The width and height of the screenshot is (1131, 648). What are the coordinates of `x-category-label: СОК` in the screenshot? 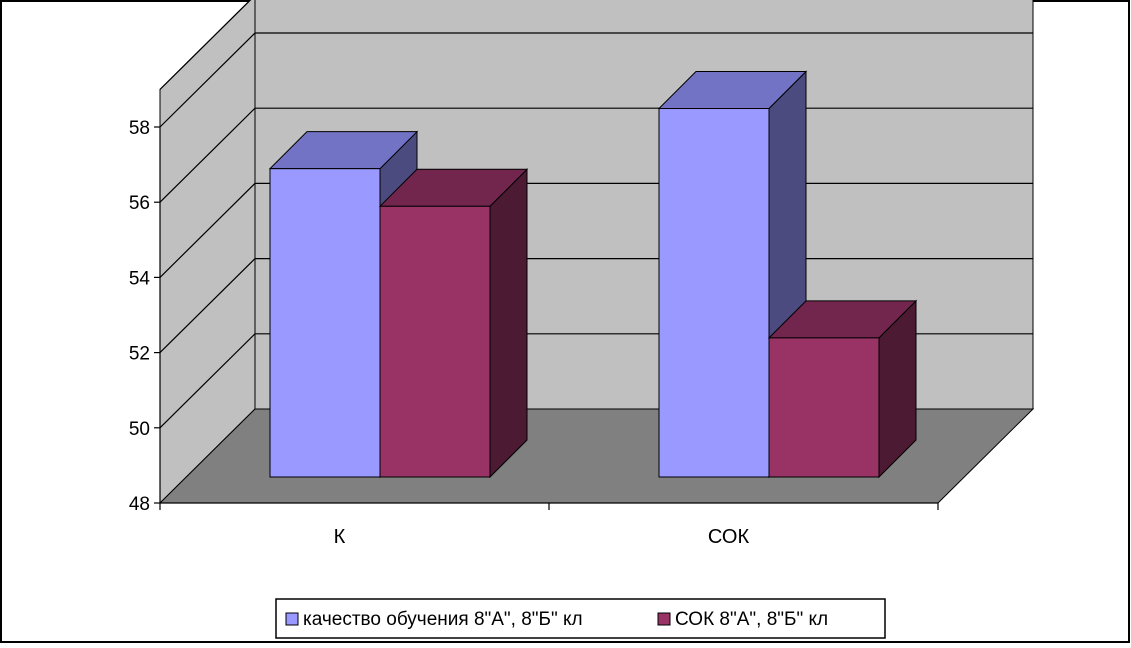 It's located at (729, 537).